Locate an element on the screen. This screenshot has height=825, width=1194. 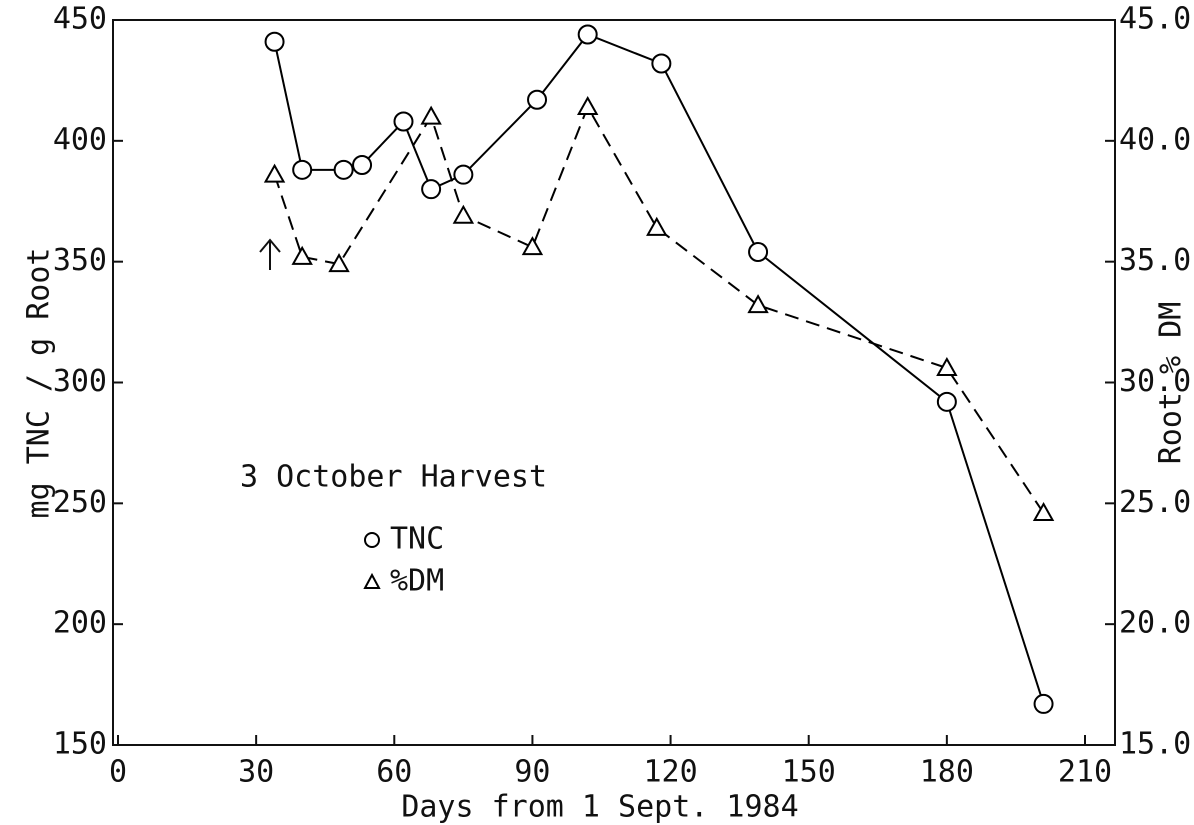
x-tick-label: 150 is located at coordinates (809, 772).